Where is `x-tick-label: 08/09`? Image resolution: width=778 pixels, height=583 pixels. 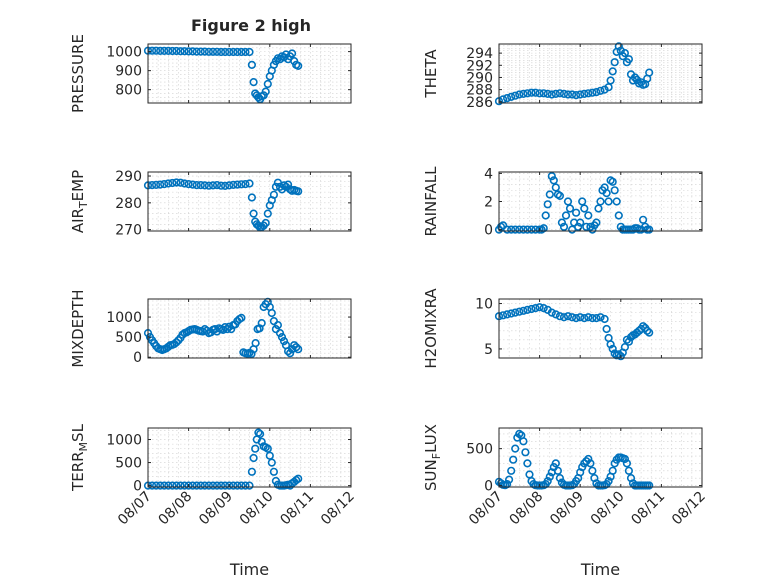
x-tick-label: 08/09 is located at coordinates (567, 509).